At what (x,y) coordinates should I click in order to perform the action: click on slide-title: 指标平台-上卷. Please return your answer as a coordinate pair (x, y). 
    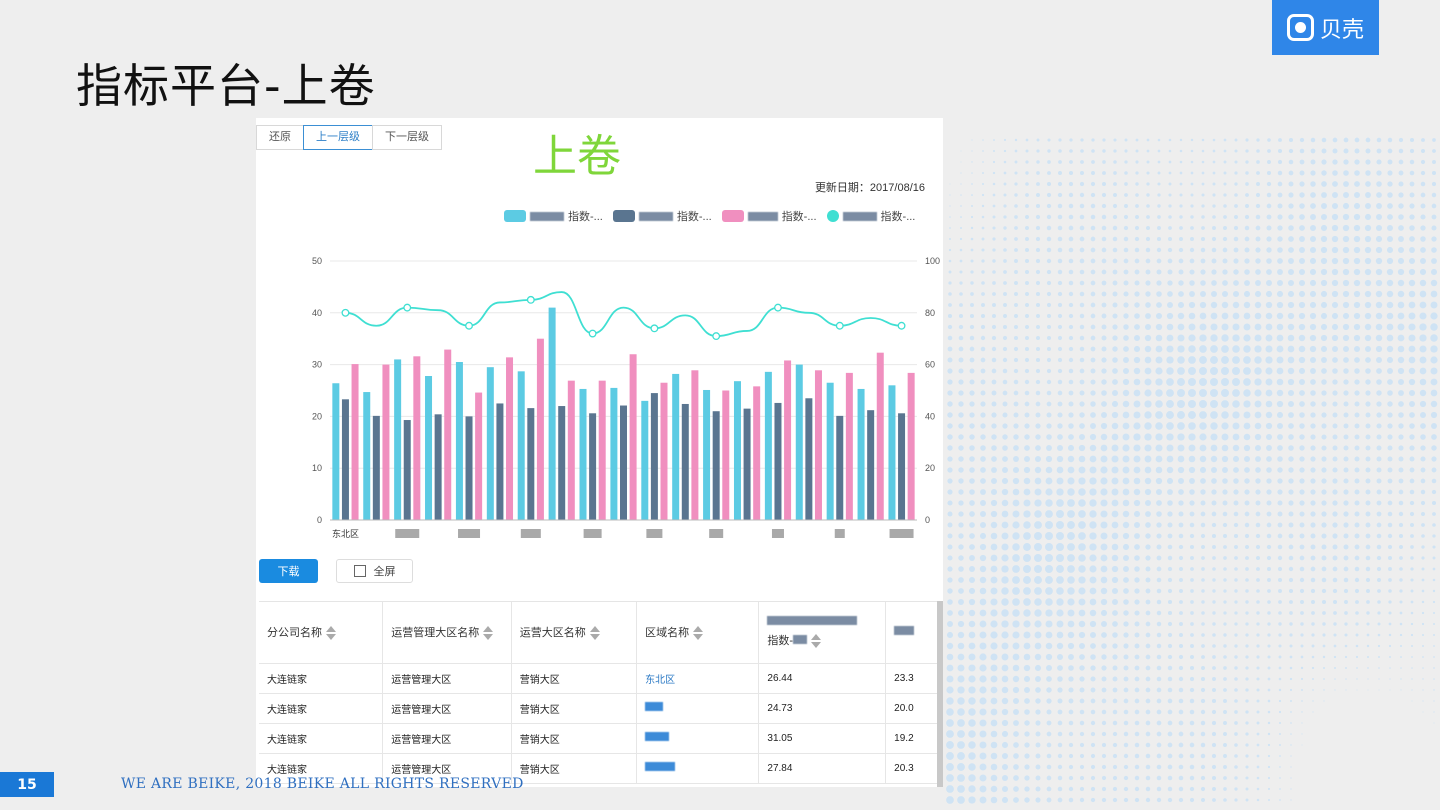
    Looking at the image, I should click on (226, 86).